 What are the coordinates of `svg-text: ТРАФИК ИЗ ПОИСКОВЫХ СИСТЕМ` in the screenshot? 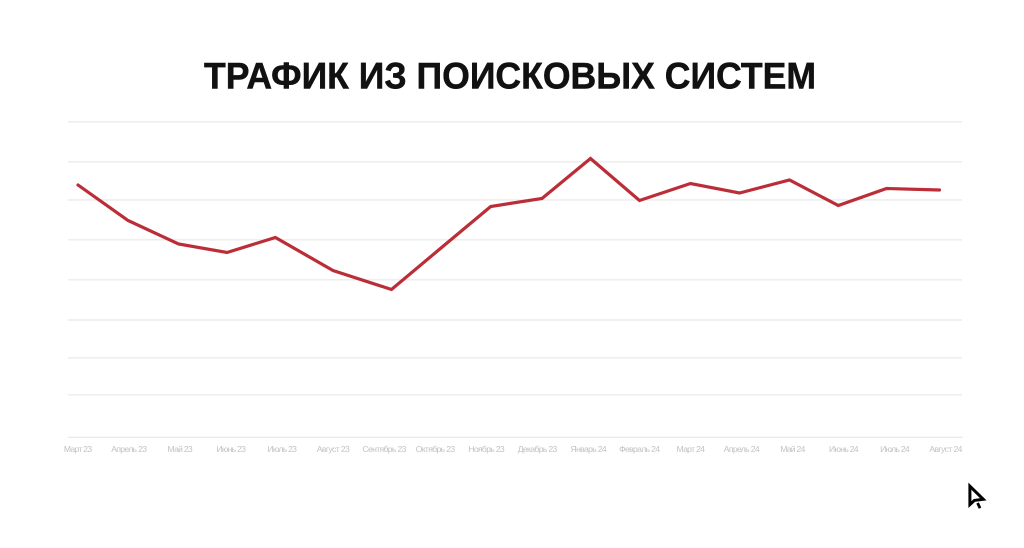 It's located at (510, 76).